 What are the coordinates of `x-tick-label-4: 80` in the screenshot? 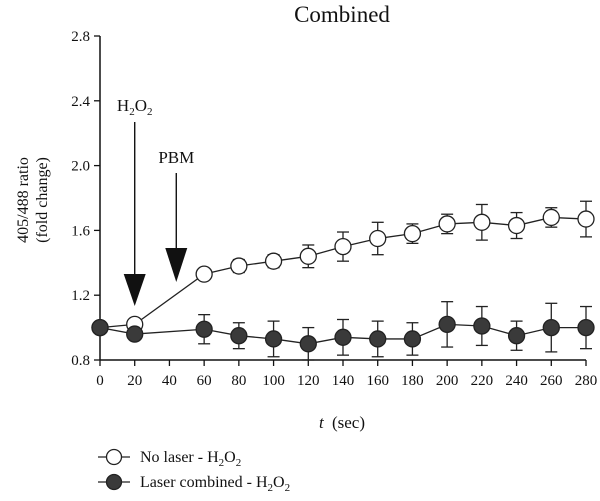 It's located at (238, 381).